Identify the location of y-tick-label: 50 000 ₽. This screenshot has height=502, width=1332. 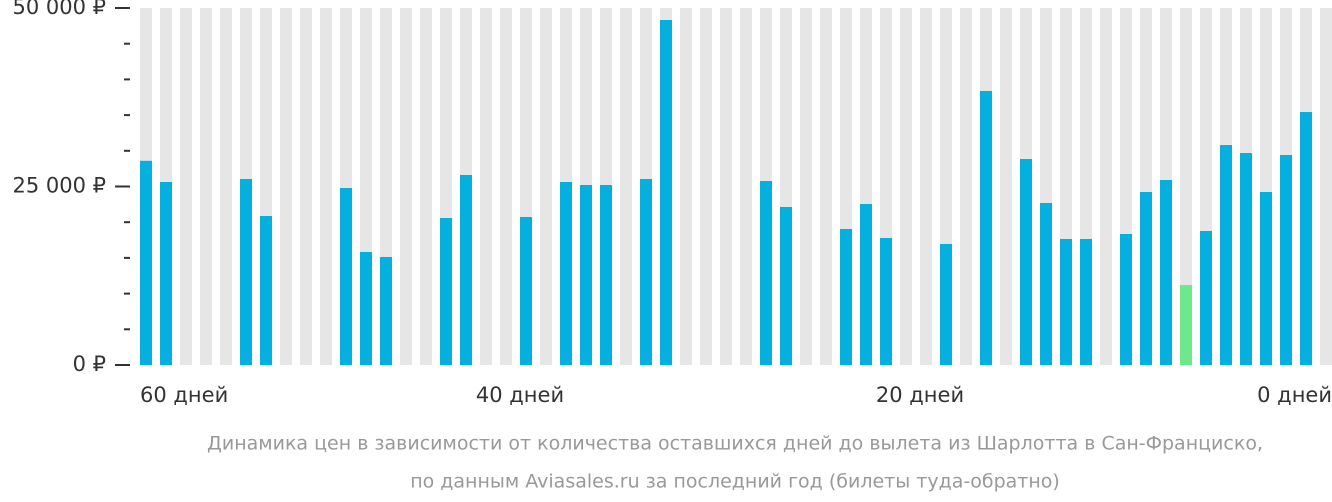
(59, 9).